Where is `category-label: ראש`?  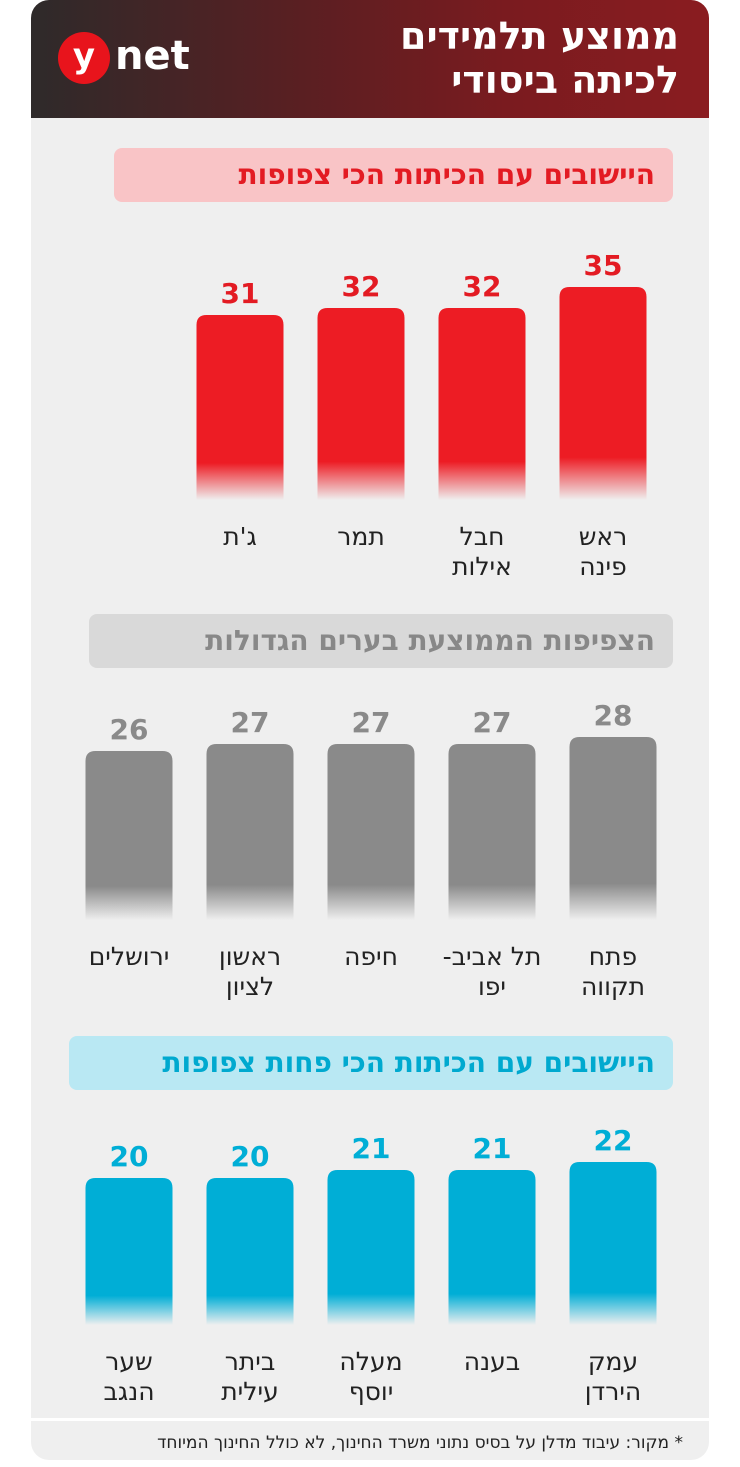
category-label: ראש is located at coordinates (603, 536).